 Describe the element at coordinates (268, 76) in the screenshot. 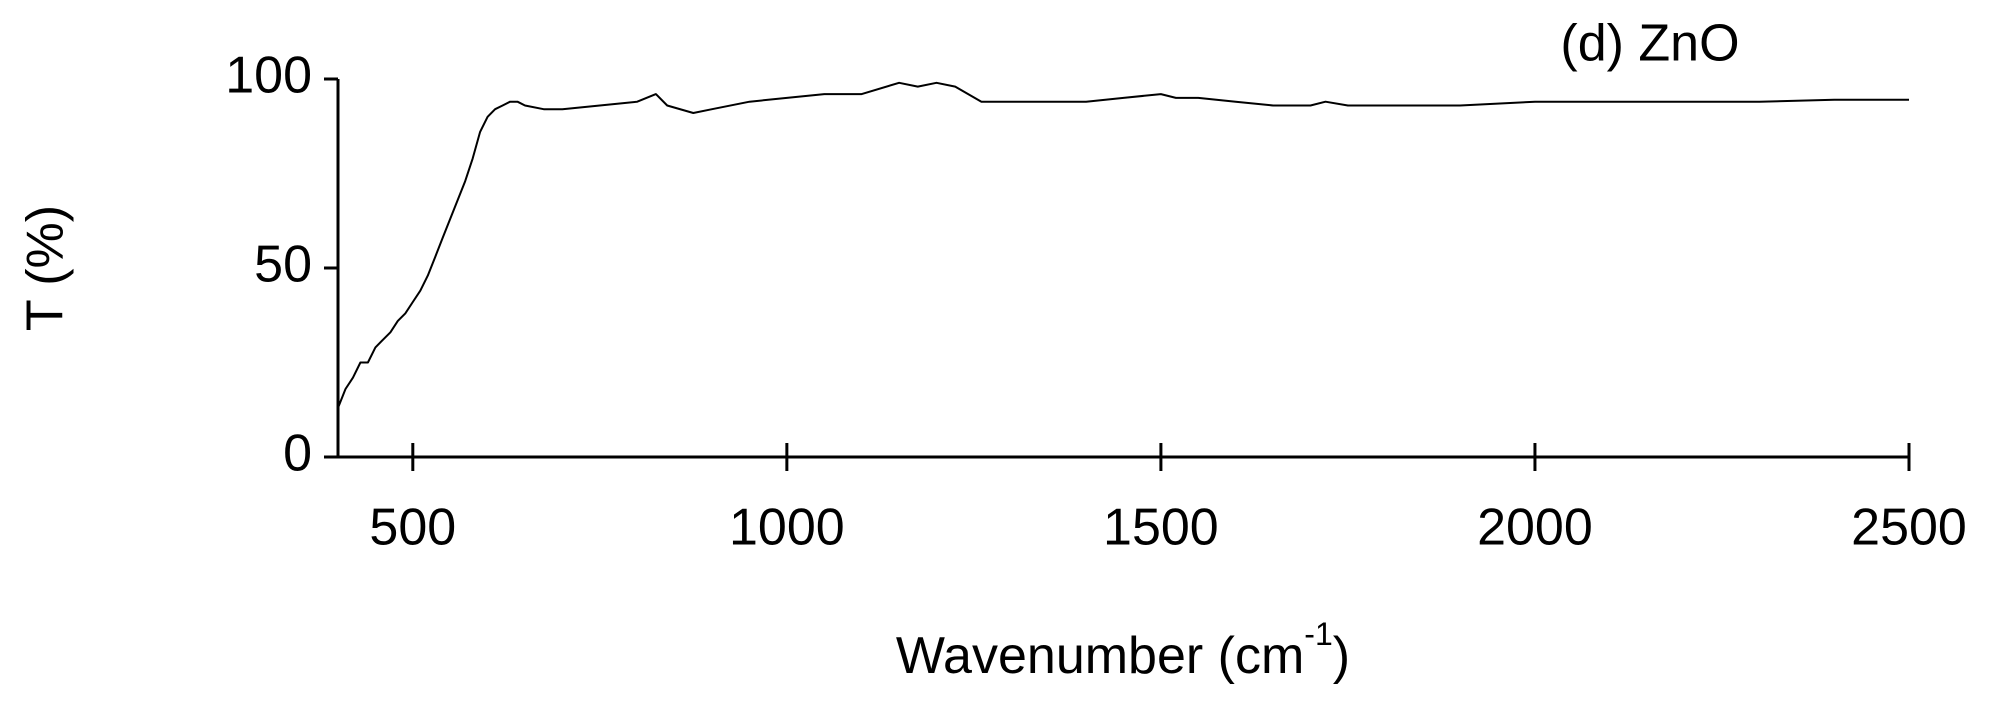

I see `y-tick-label: 100` at that location.